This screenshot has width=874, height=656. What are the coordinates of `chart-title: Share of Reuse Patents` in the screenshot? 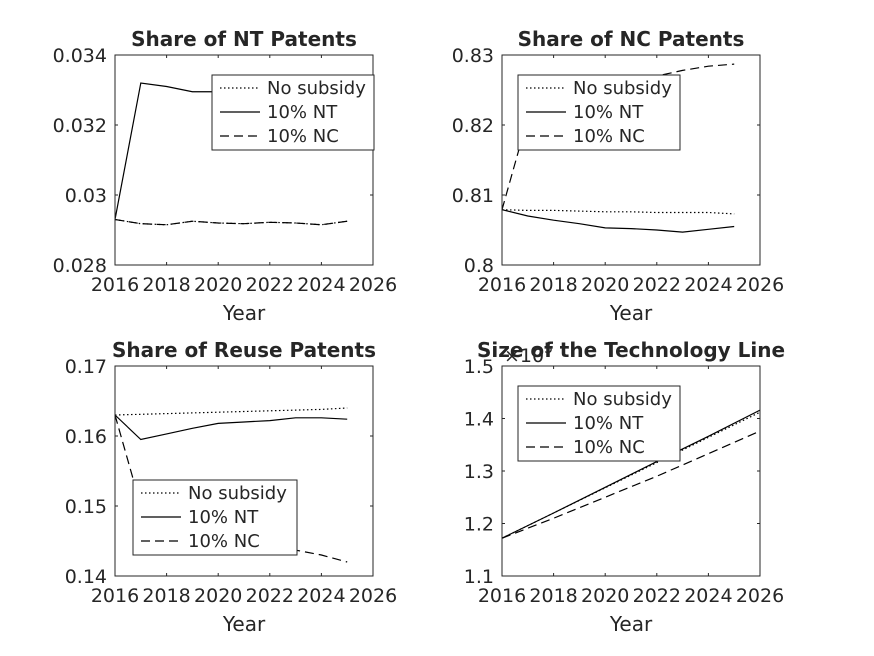 It's located at (244, 350).